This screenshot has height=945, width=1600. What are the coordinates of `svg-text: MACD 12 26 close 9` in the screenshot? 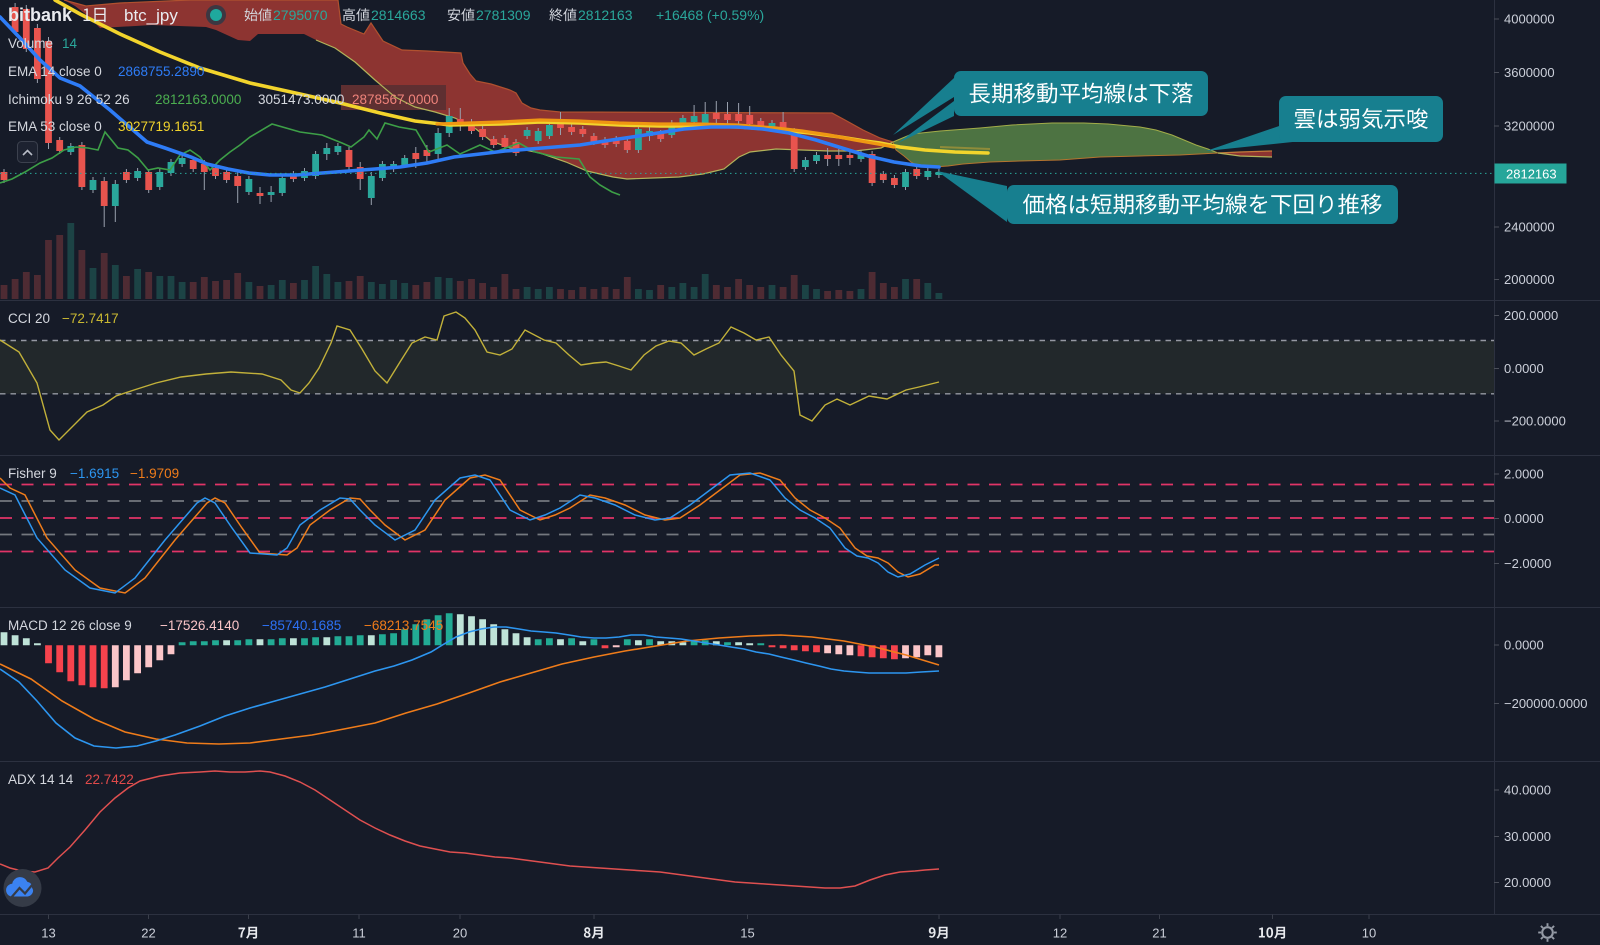 It's located at (70, 625).